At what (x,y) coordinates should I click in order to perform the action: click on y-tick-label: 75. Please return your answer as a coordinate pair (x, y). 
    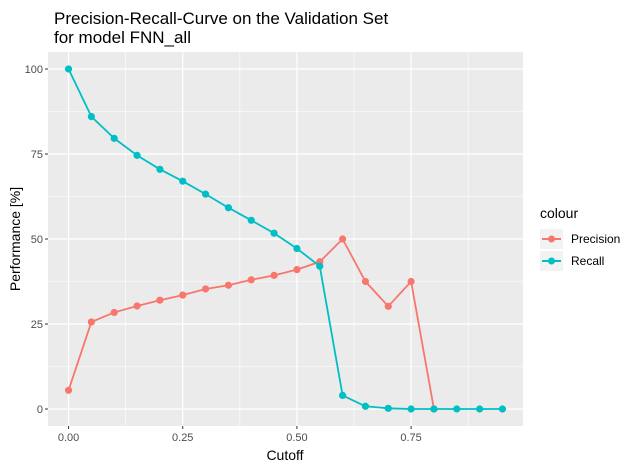
    Looking at the image, I should click on (37, 155).